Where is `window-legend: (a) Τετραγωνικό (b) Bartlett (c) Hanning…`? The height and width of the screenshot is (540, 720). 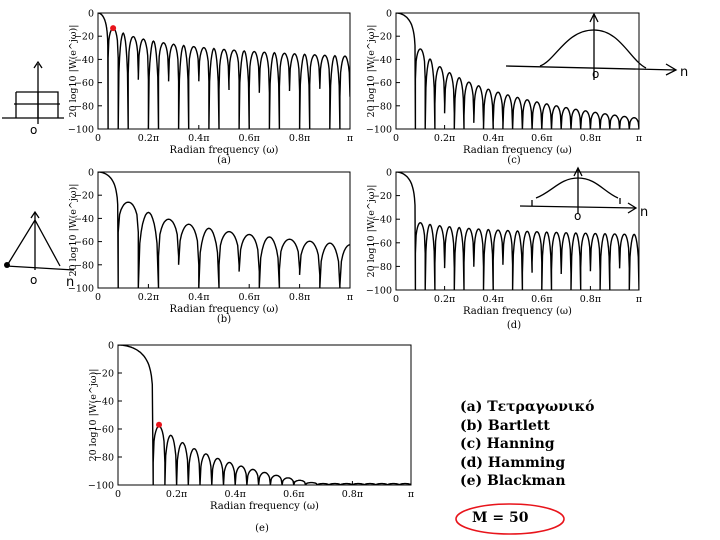 window-legend: (a) Τετραγωνικό (b) Bartlett (c) Hanning… is located at coordinates (527, 444).